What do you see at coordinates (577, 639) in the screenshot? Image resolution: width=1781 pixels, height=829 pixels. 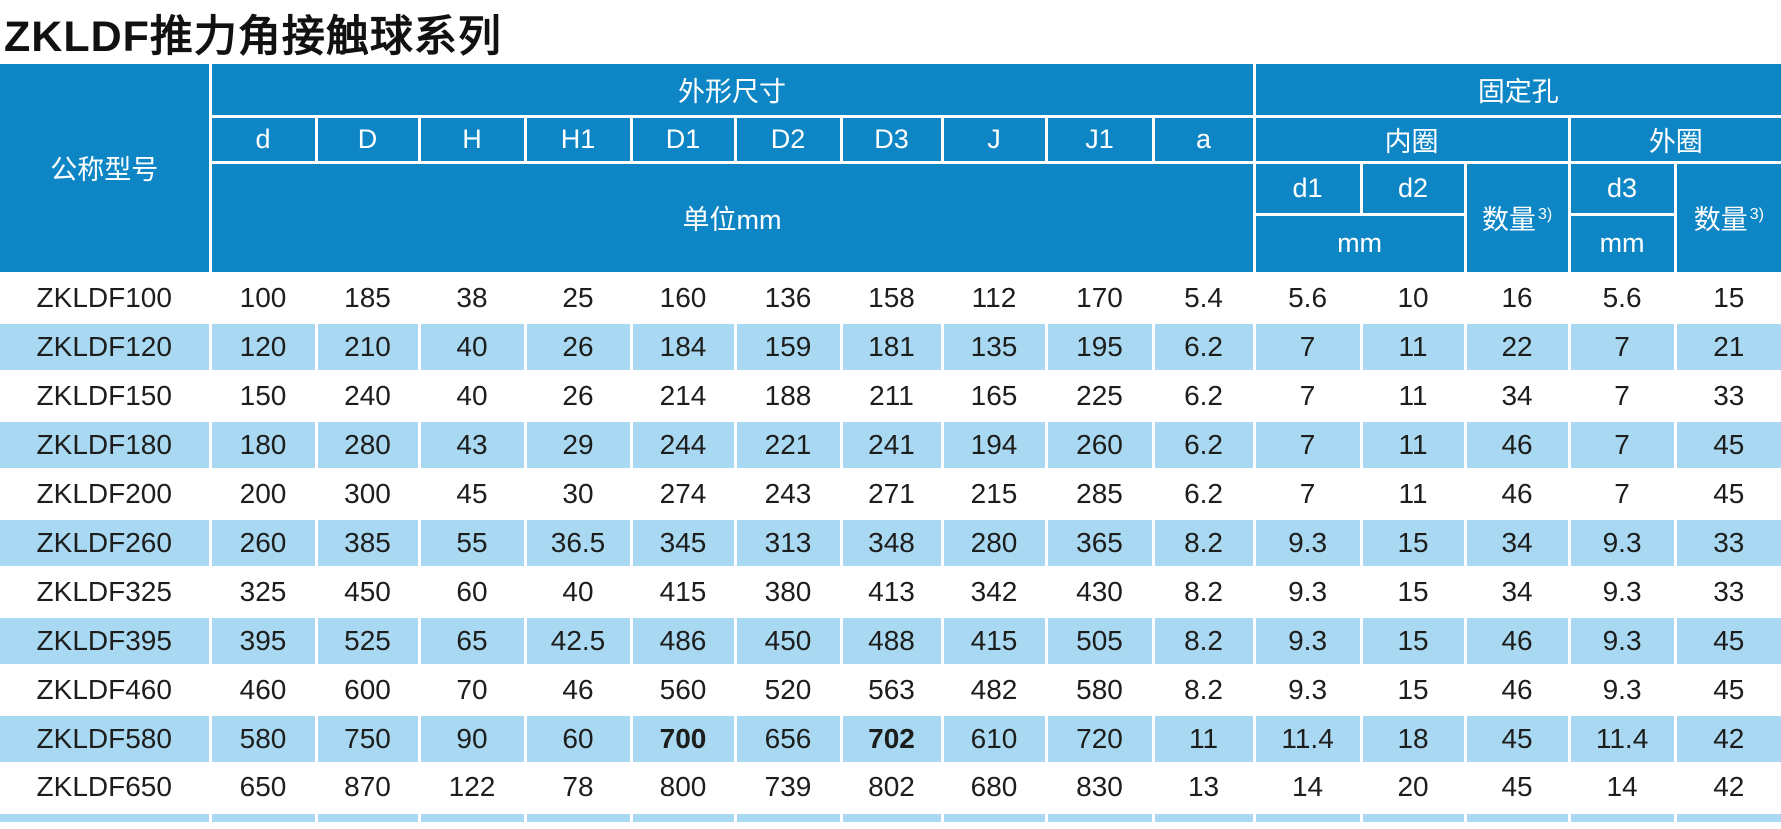 I see `value-cell: 42.5` at bounding box center [577, 639].